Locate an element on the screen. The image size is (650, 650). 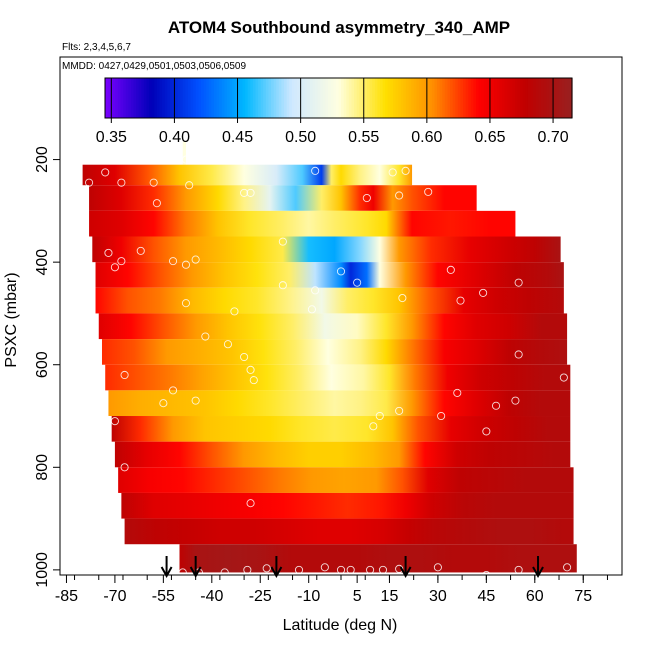
colorbar-tick-label: 0.45 is located at coordinates (237, 137).